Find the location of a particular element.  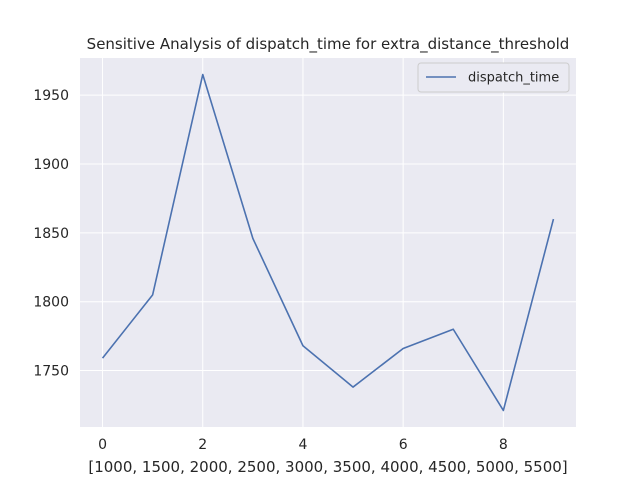

y-tick-label: 1750 is located at coordinates (51, 372).